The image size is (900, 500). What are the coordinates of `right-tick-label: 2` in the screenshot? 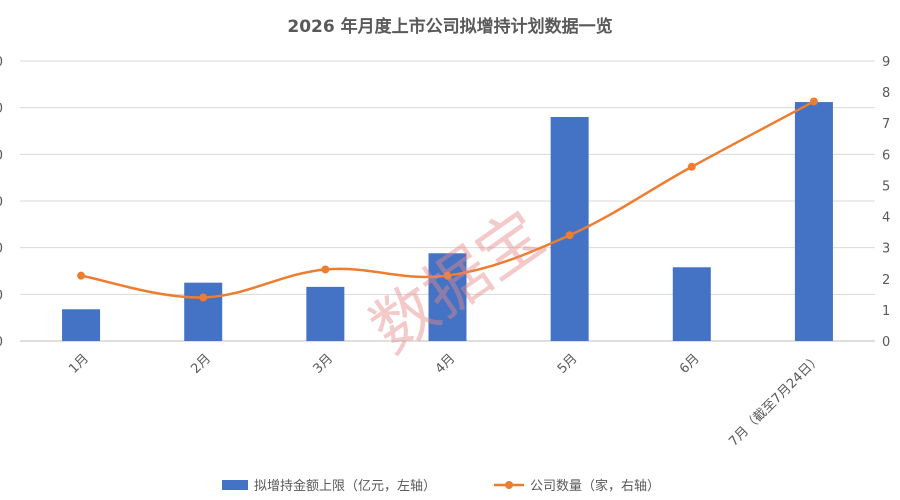 It's located at (886, 280).